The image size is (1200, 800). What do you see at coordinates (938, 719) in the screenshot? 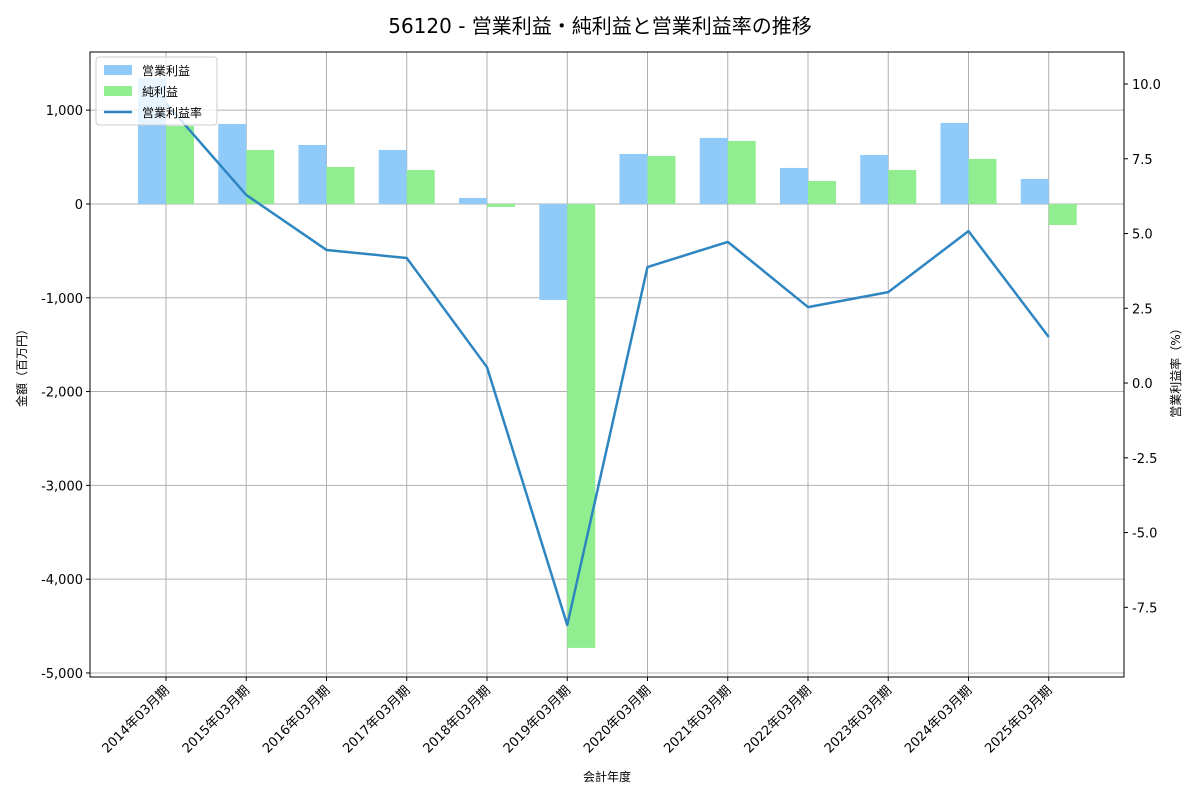
I see `x-tick-label: 2024年03月期` at bounding box center [938, 719].